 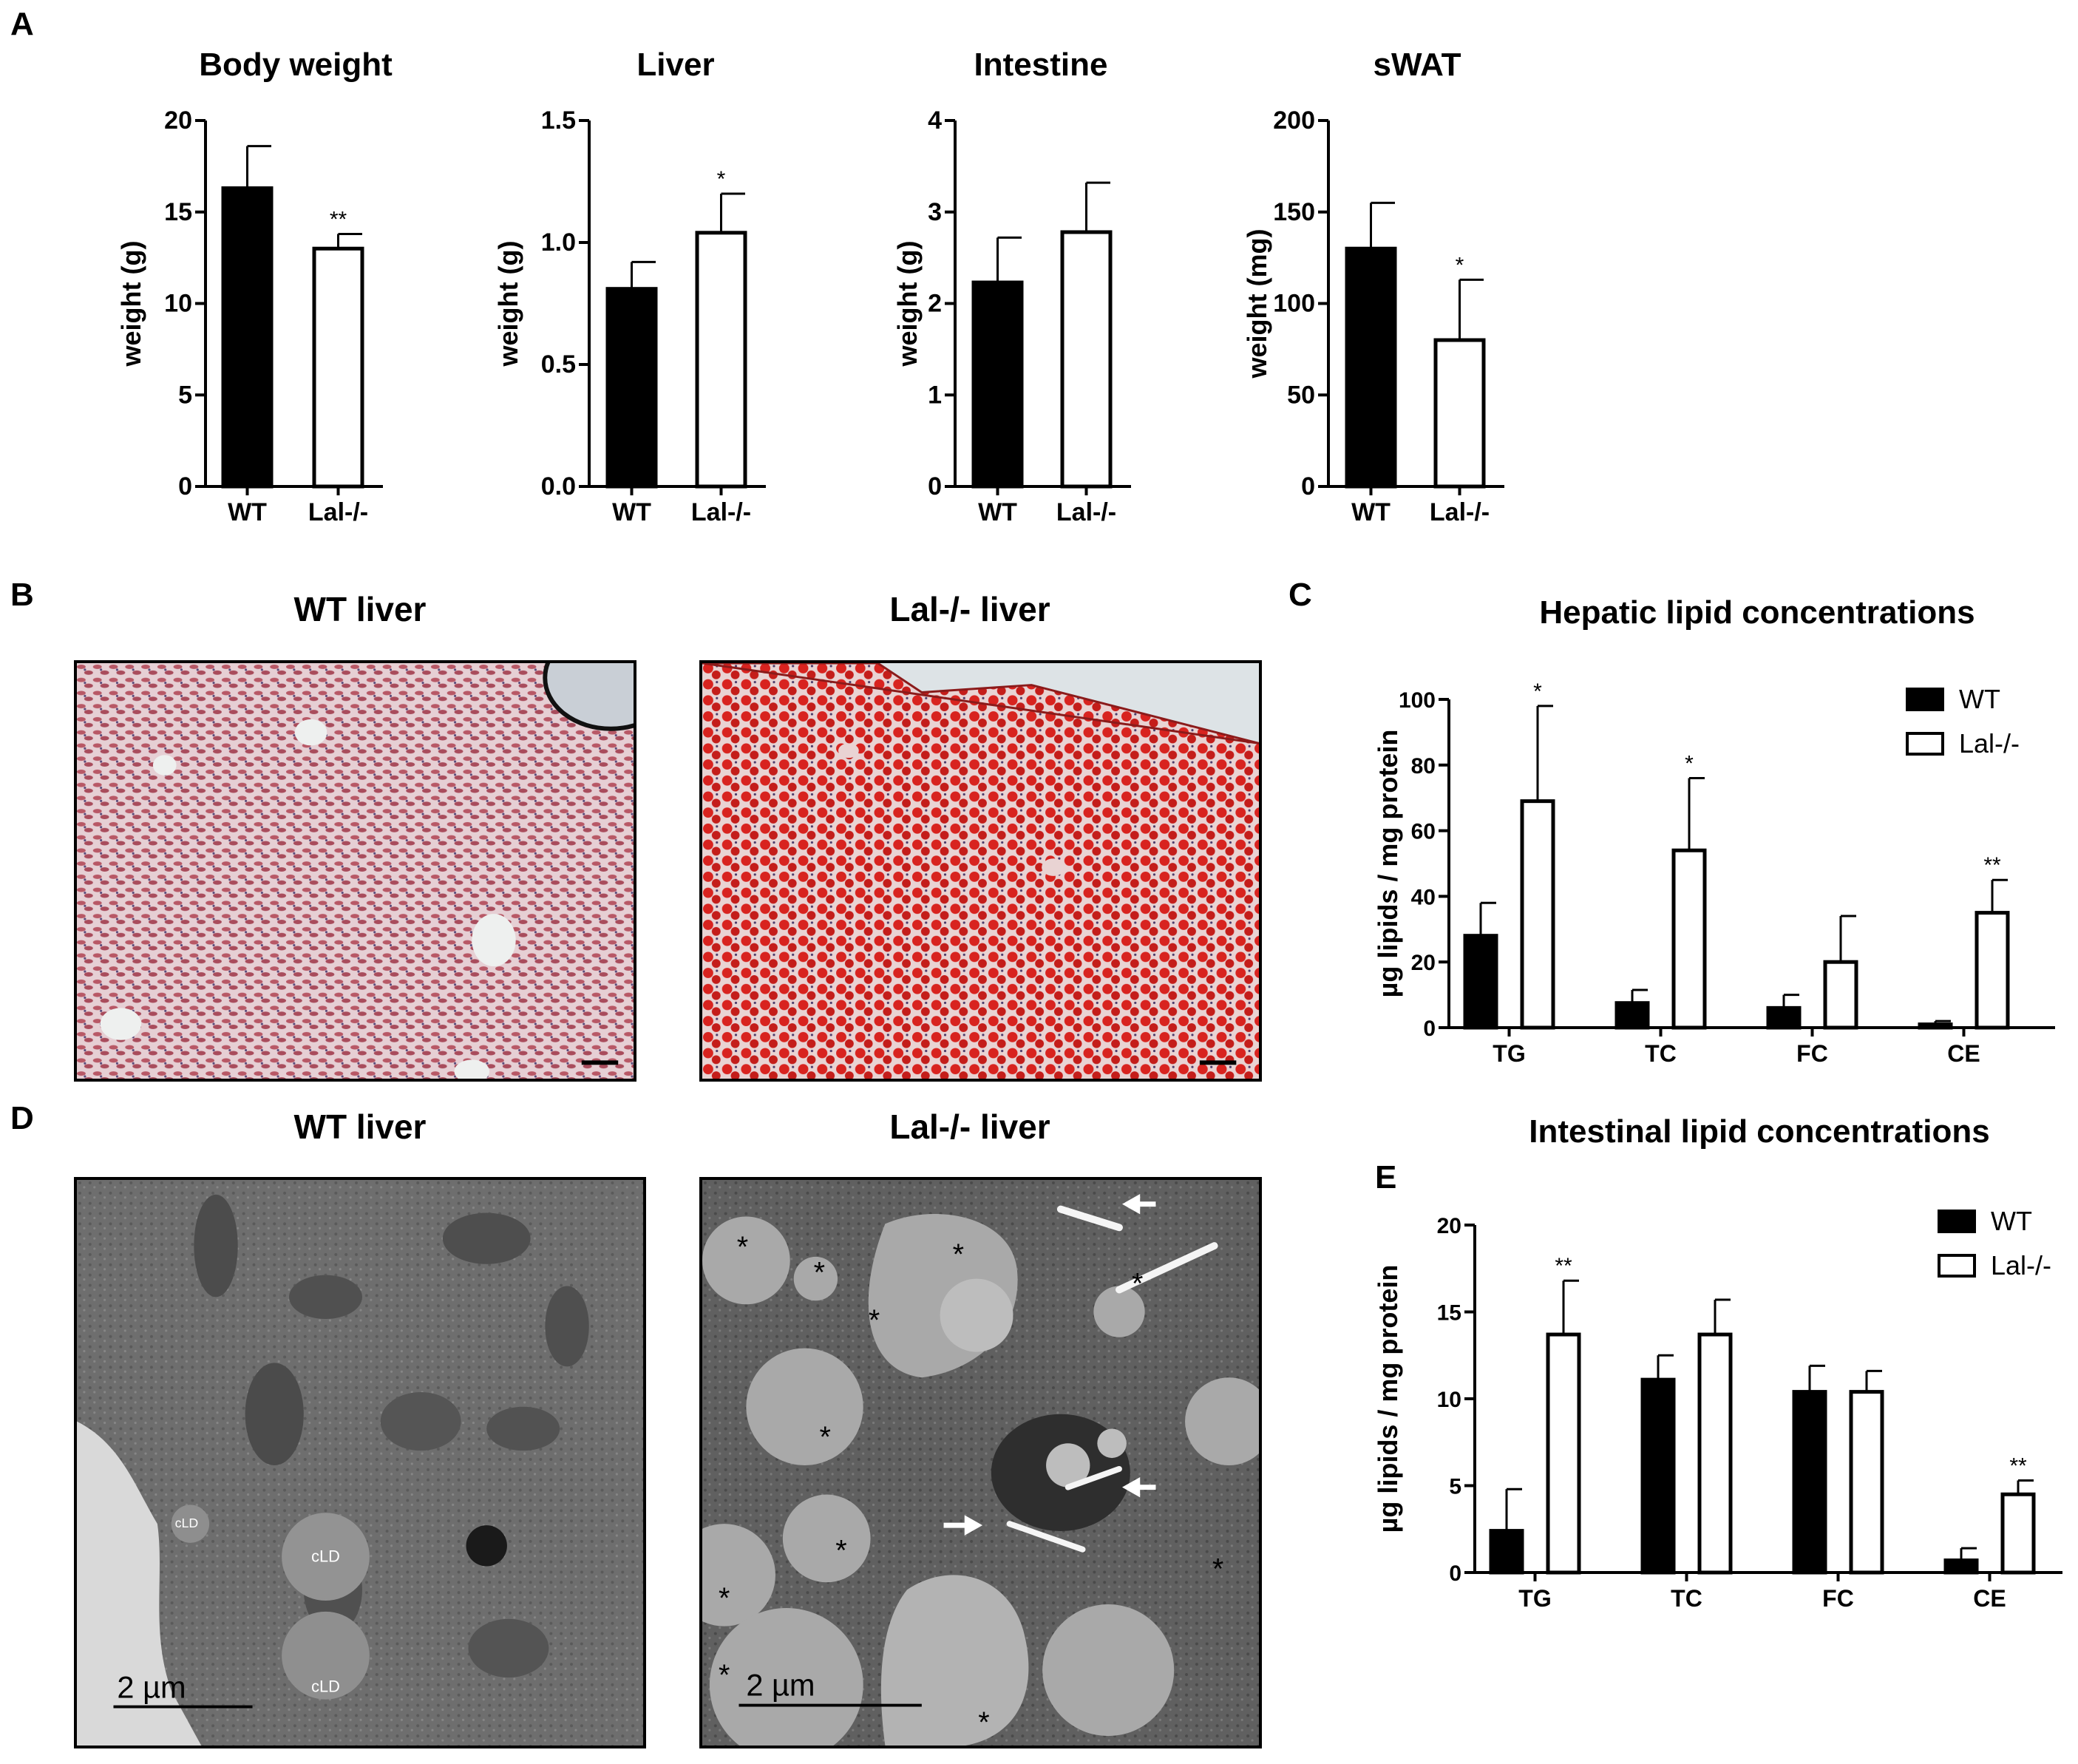 What do you see at coordinates (1537, 691) in the screenshot?
I see `hepatic-lipids-TG-bar-1-significance: *` at bounding box center [1537, 691].